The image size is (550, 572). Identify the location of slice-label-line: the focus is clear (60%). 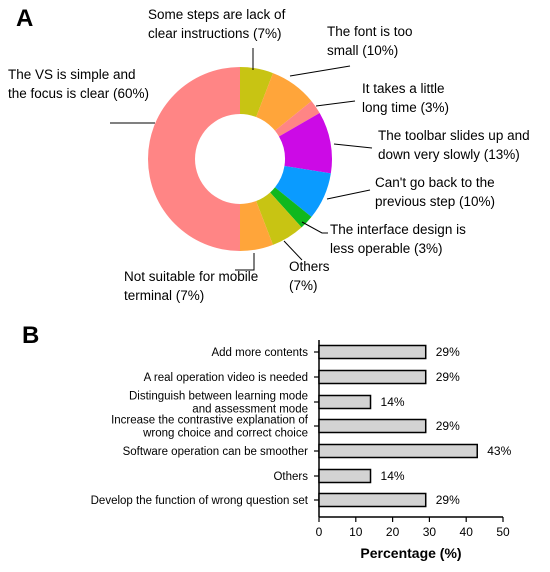
(78, 93).